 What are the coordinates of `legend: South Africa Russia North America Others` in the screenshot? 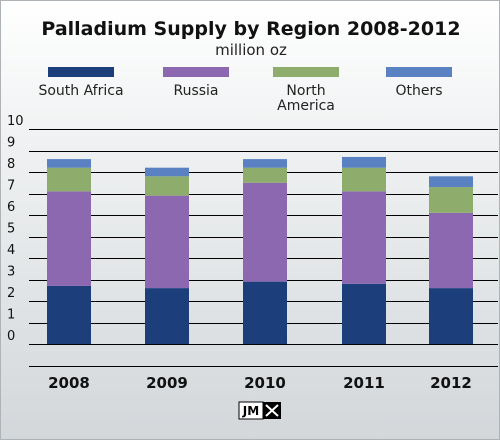 It's located at (245, 90).